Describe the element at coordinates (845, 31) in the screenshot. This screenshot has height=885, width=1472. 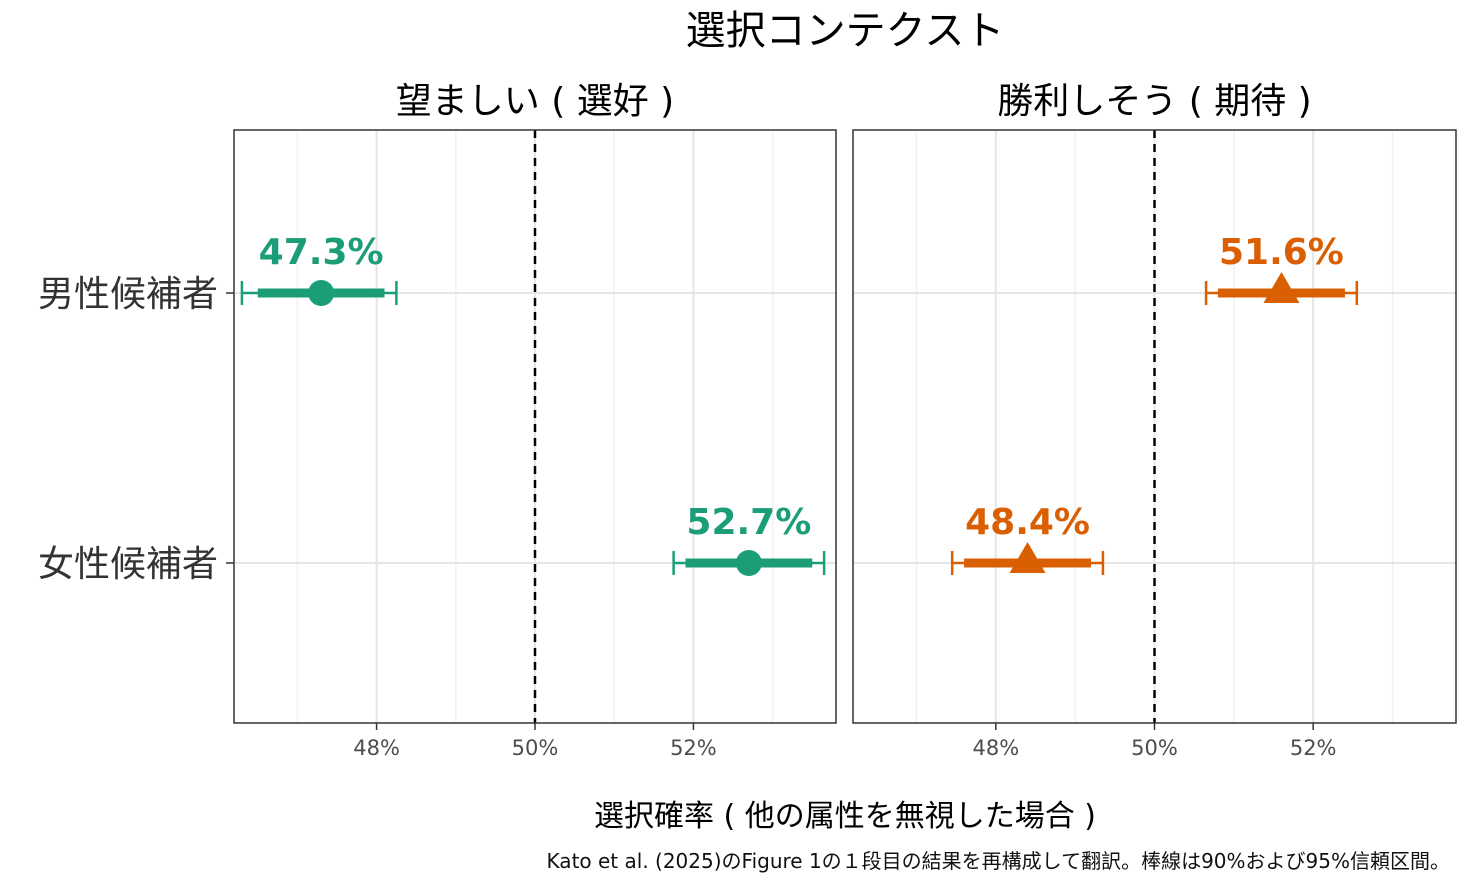
I see `chart-title: 選択コンテクスト` at that location.